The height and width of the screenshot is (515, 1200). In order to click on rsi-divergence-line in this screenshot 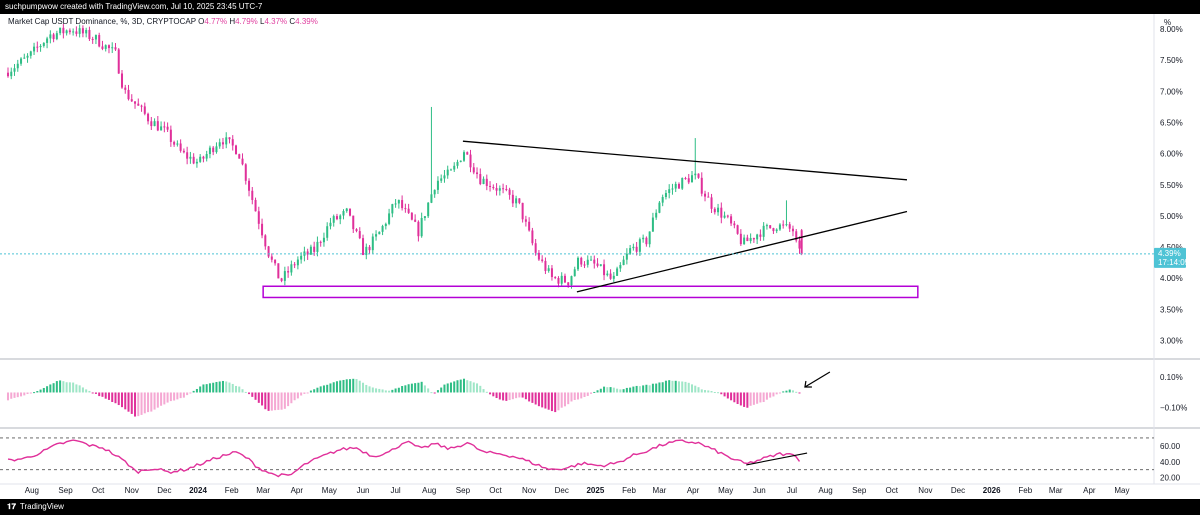, I will do `click(777, 459)`.